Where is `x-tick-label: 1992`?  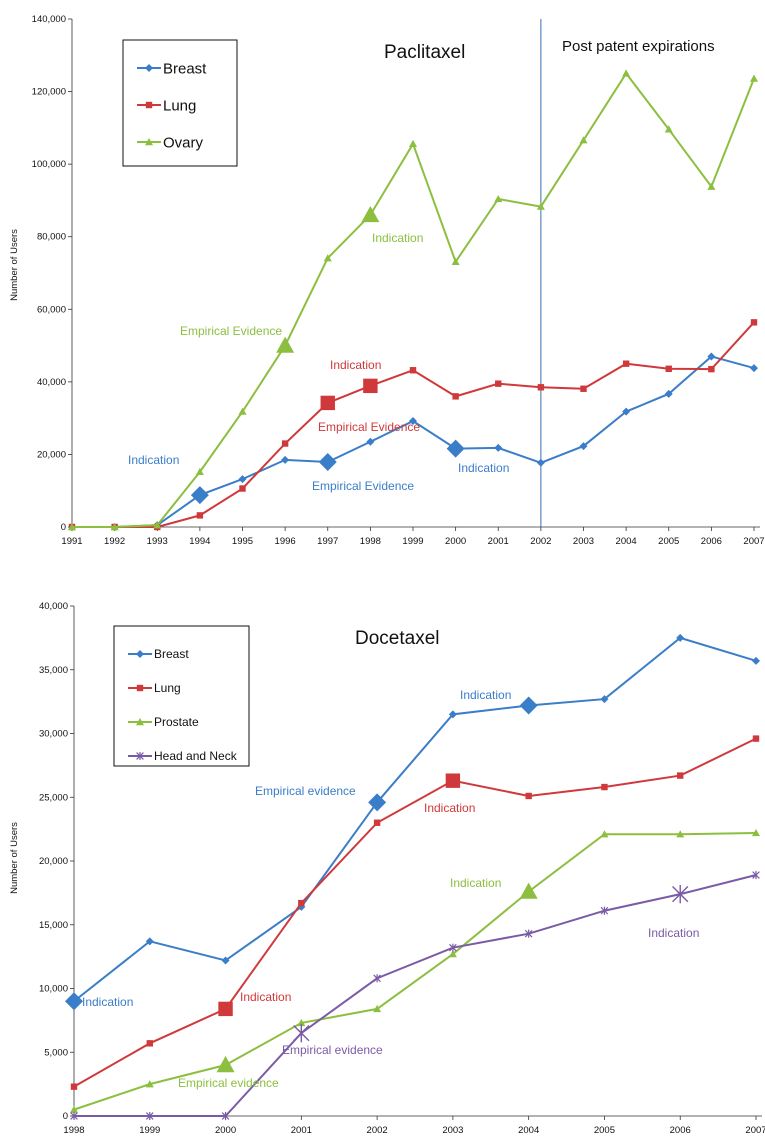 x-tick-label: 1992 is located at coordinates (114, 541).